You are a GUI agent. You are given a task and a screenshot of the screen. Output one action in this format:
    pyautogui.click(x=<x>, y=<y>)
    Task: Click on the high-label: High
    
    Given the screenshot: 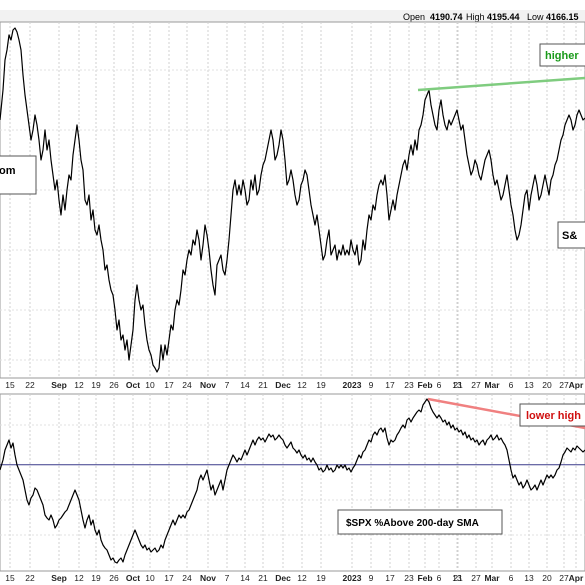 What is the action you would take?
    pyautogui.click(x=475, y=17)
    